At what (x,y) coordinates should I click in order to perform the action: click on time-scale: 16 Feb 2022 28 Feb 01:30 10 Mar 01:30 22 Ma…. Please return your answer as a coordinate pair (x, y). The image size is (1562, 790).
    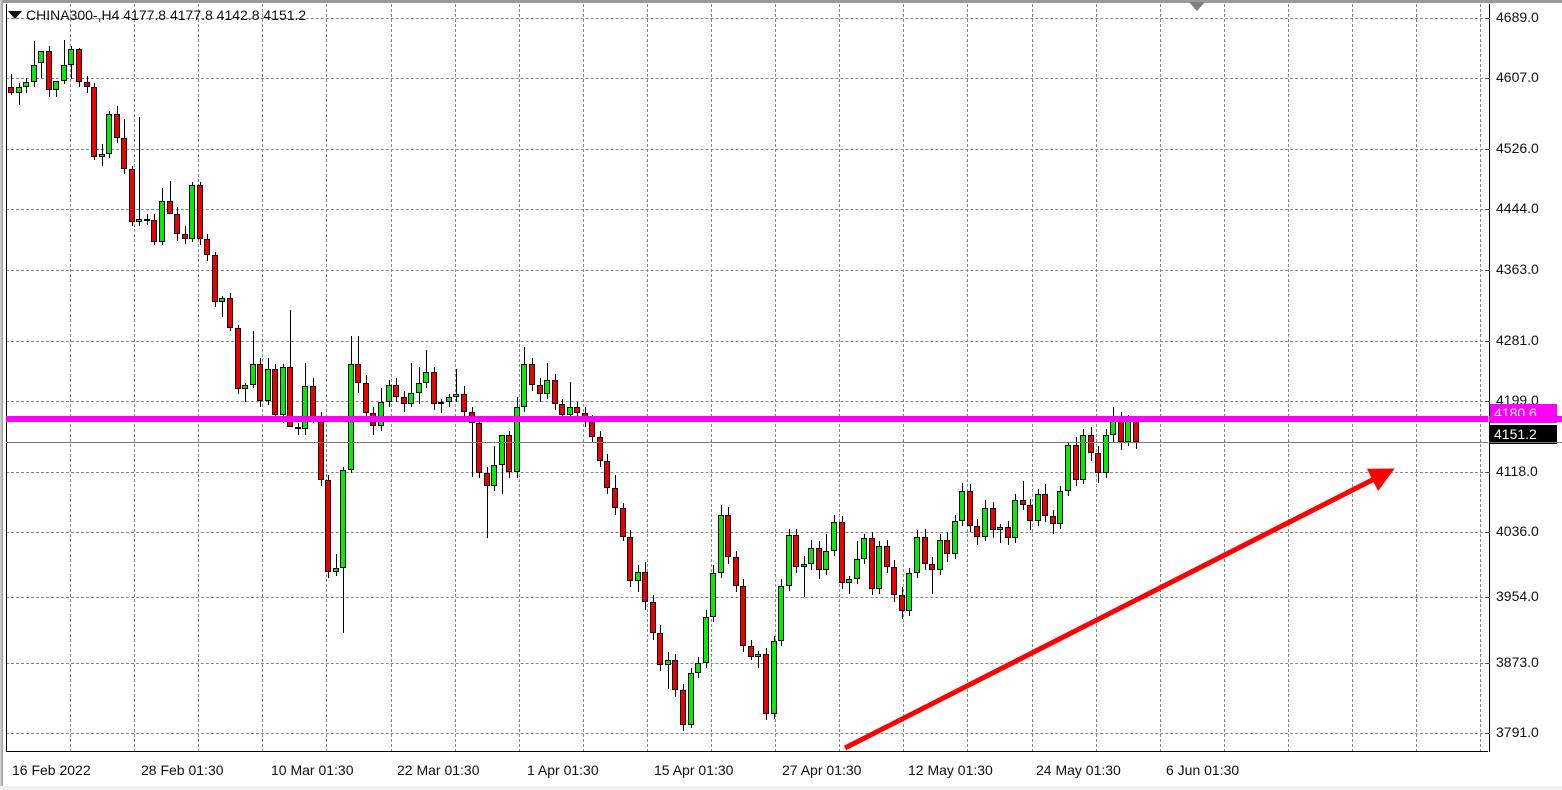
    Looking at the image, I should click on (747, 769).